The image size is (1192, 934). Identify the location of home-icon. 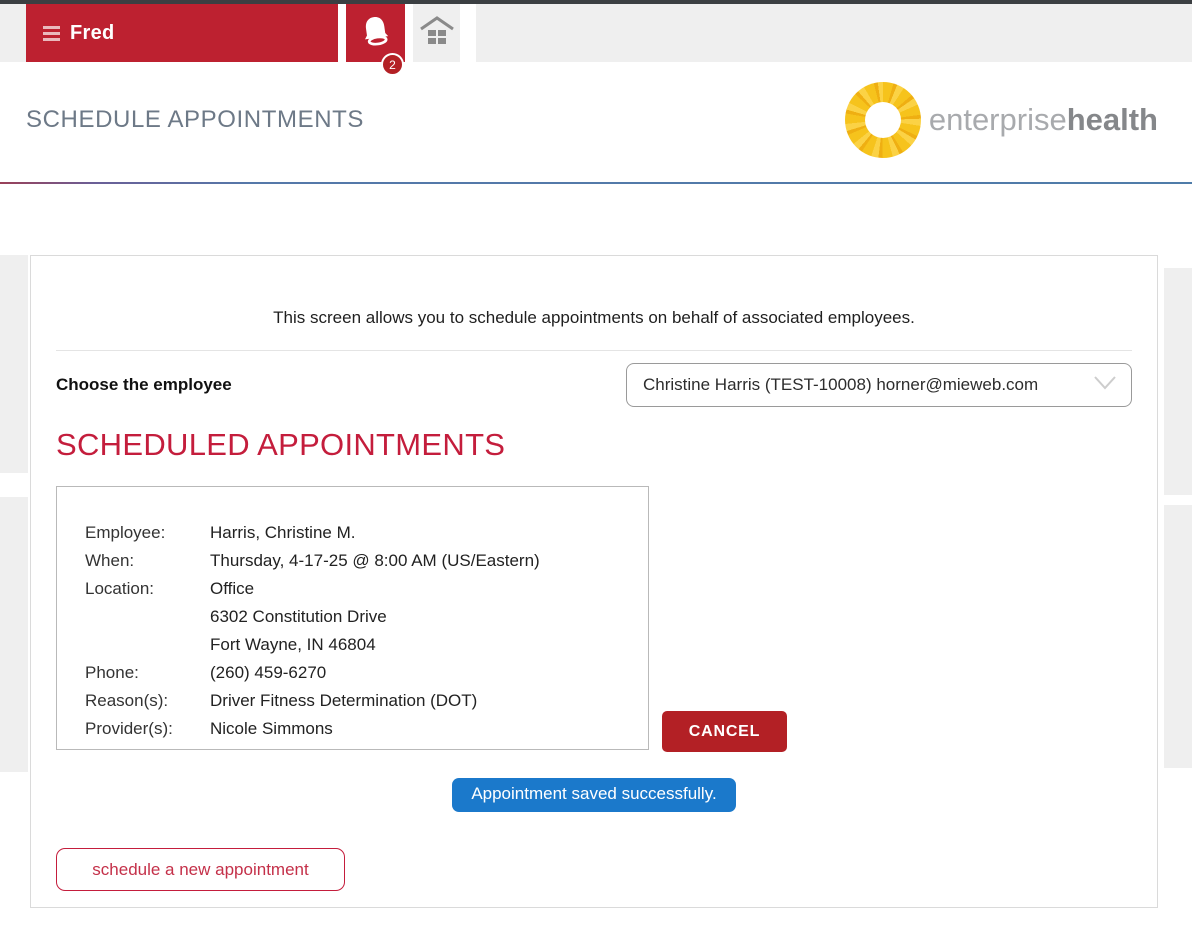
(437, 33).